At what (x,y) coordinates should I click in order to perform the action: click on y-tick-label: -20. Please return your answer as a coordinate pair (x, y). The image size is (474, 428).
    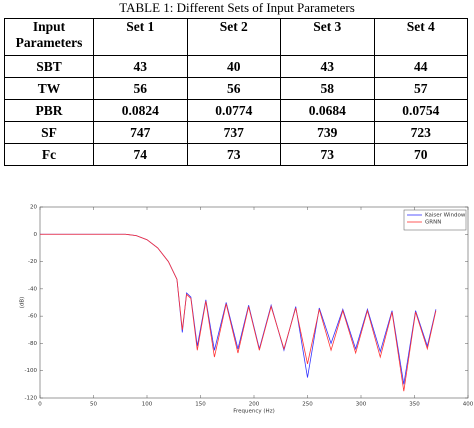
    Looking at the image, I should click on (32, 262).